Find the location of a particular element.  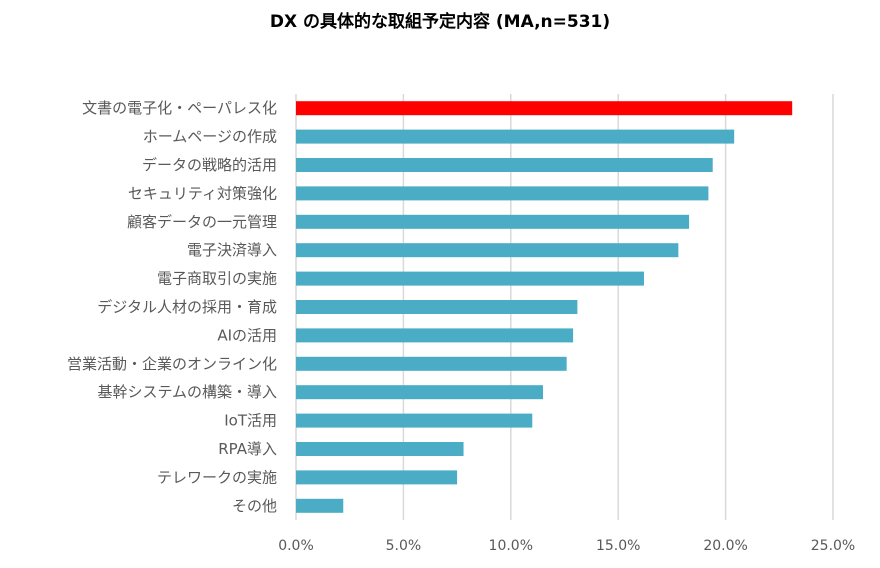

x-tick-label-0: 0.0% is located at coordinates (296, 546).